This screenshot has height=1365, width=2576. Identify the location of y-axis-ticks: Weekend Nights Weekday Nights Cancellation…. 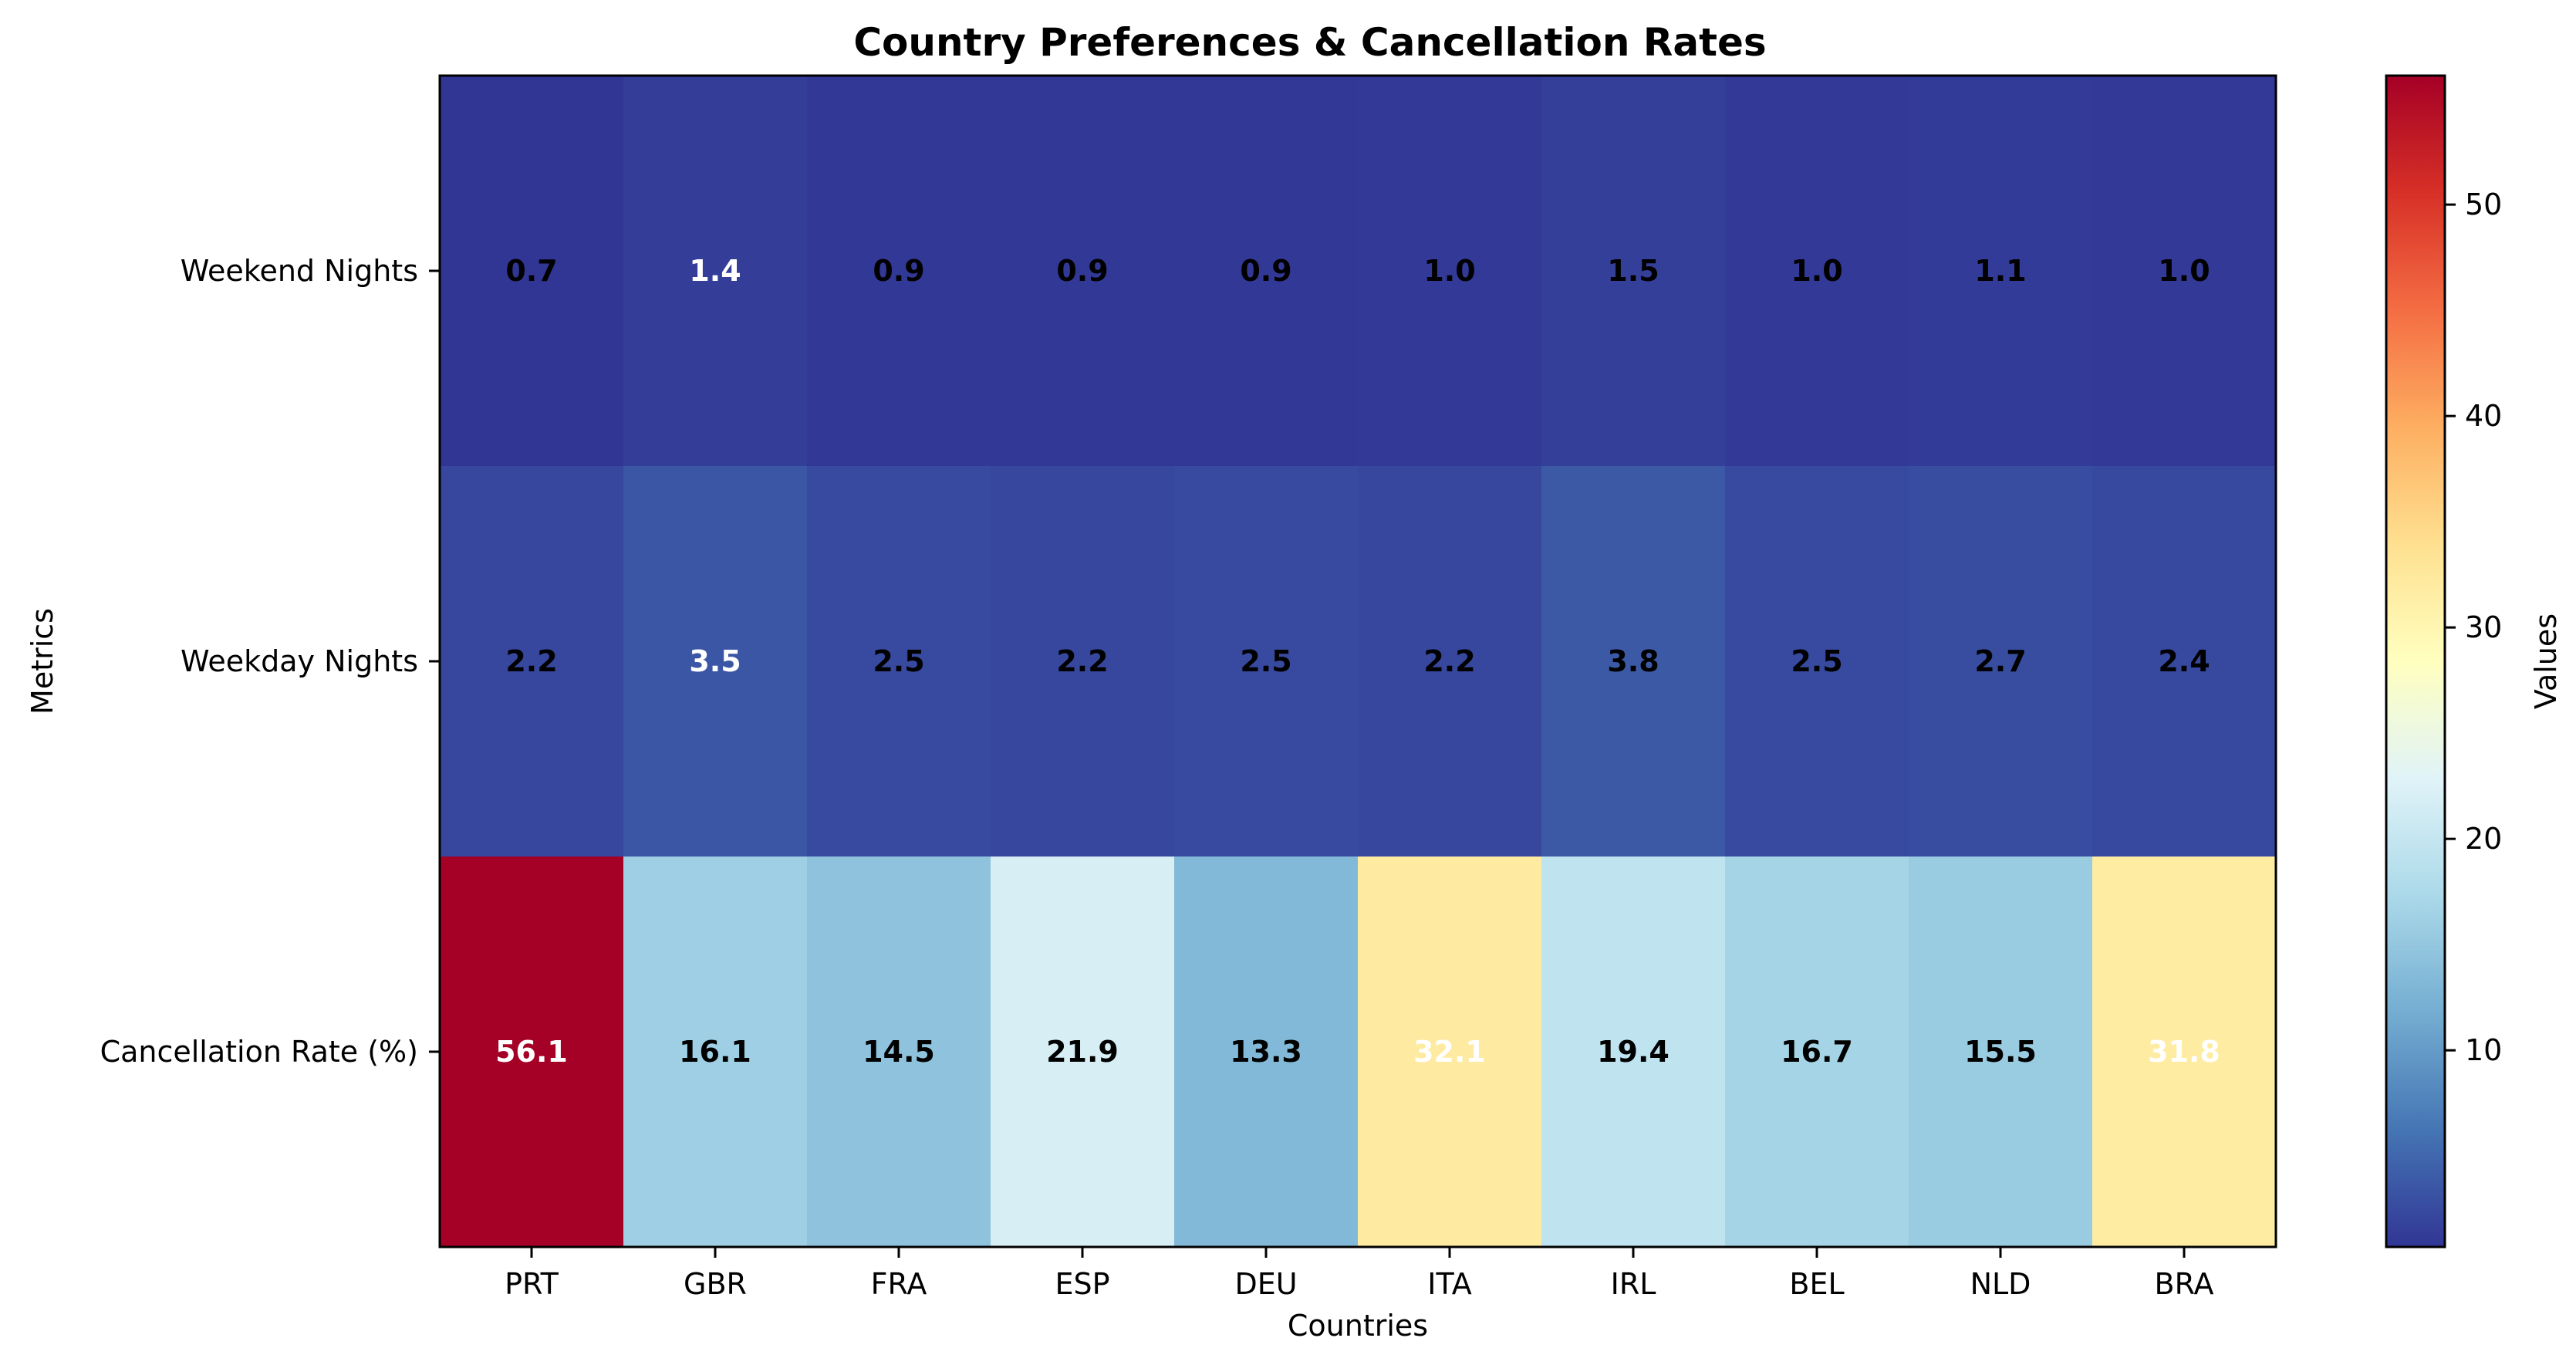
(270, 662).